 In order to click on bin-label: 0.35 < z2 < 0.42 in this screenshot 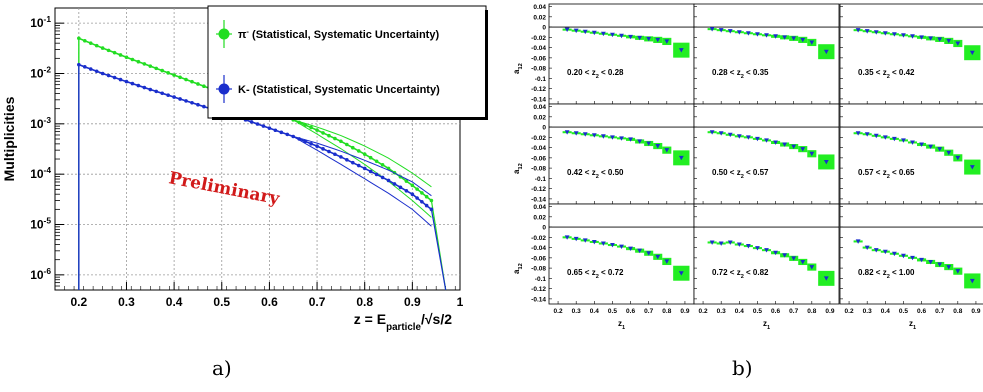, I will do `click(886, 74)`.